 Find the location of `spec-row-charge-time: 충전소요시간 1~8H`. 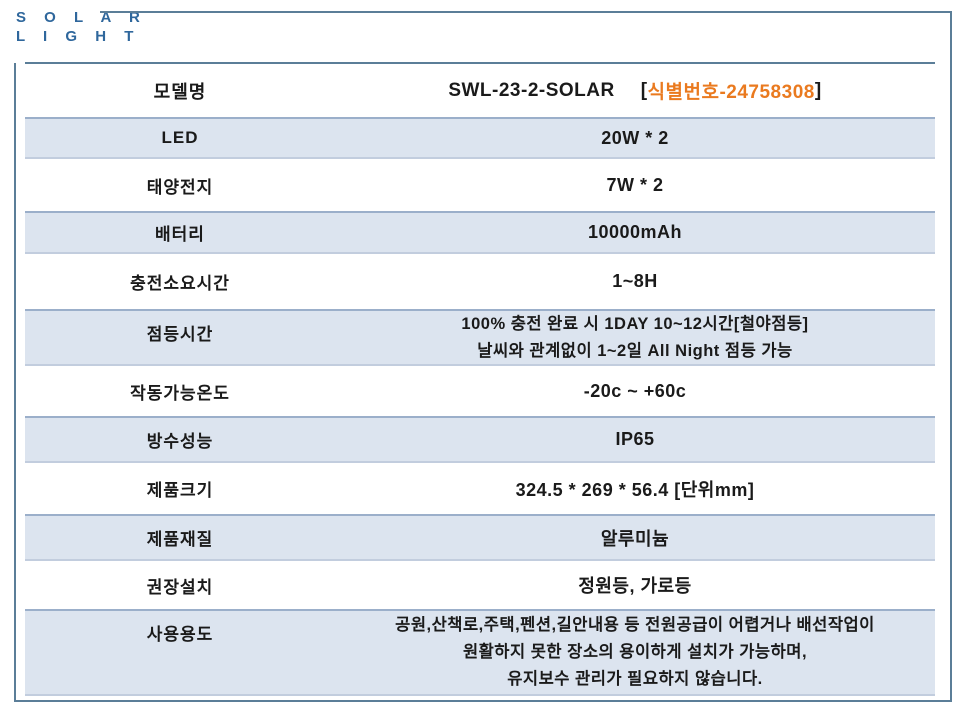

spec-row-charge-time: 충전소요시간 1~8H is located at coordinates (480, 281).